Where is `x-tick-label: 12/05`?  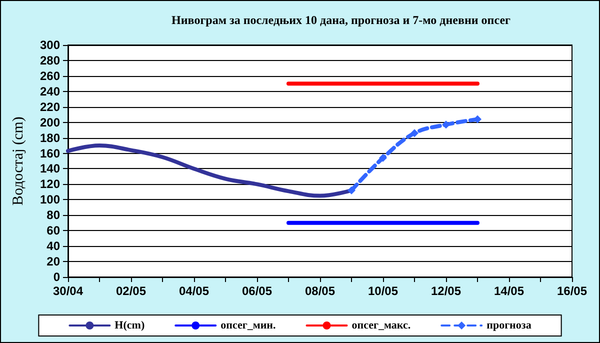
x-tick-label: 12/05 is located at coordinates (446, 291).